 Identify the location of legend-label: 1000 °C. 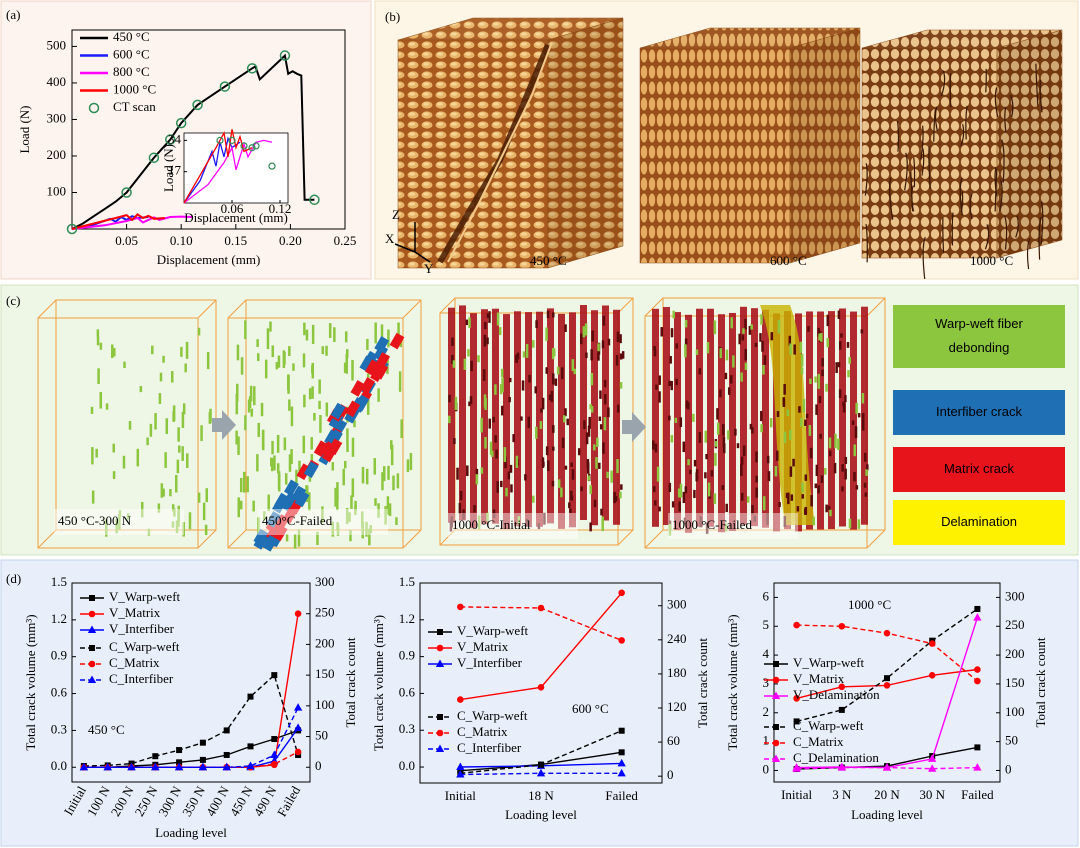
(134, 88).